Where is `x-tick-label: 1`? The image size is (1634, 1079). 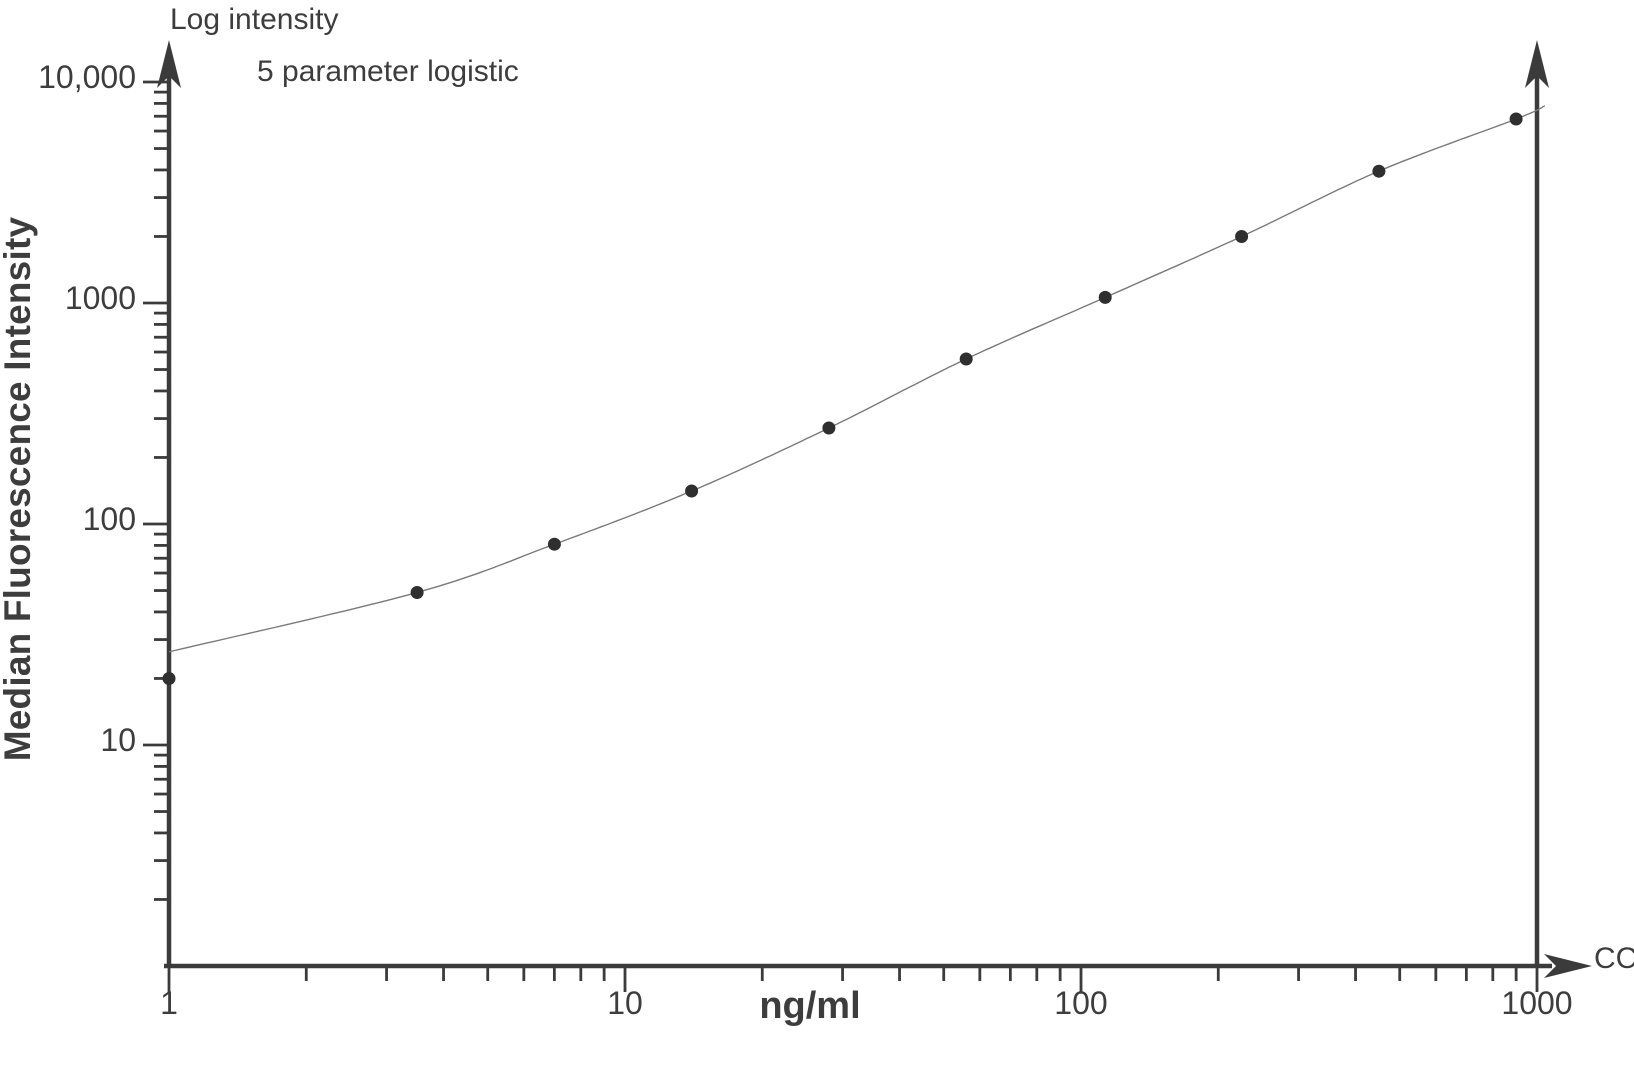
x-tick-label: 1 is located at coordinates (169, 1003).